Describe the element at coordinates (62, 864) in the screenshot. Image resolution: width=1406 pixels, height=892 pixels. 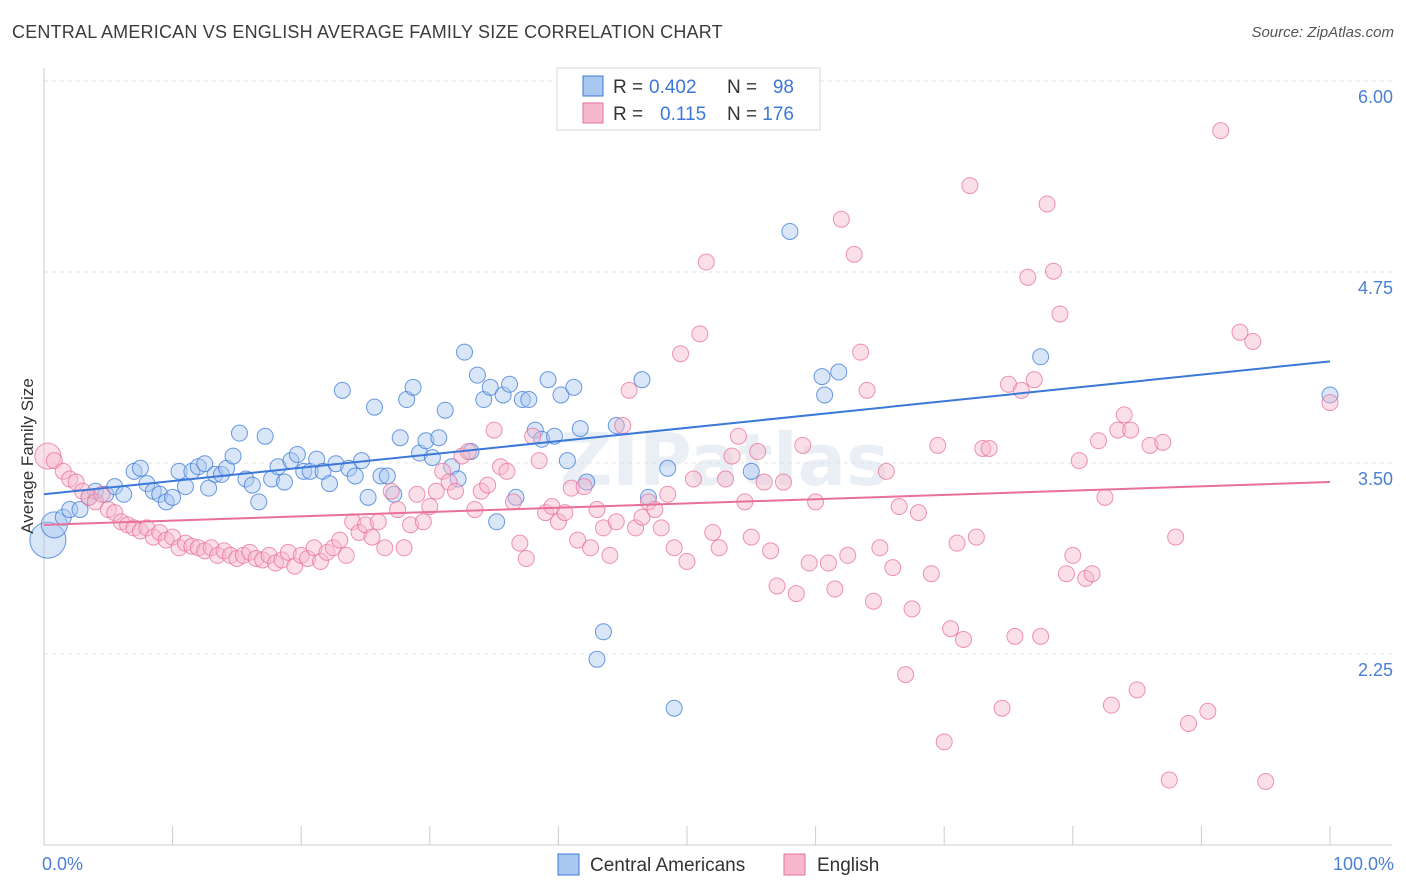
I see `x-tick-label-min: 0.0%` at that location.